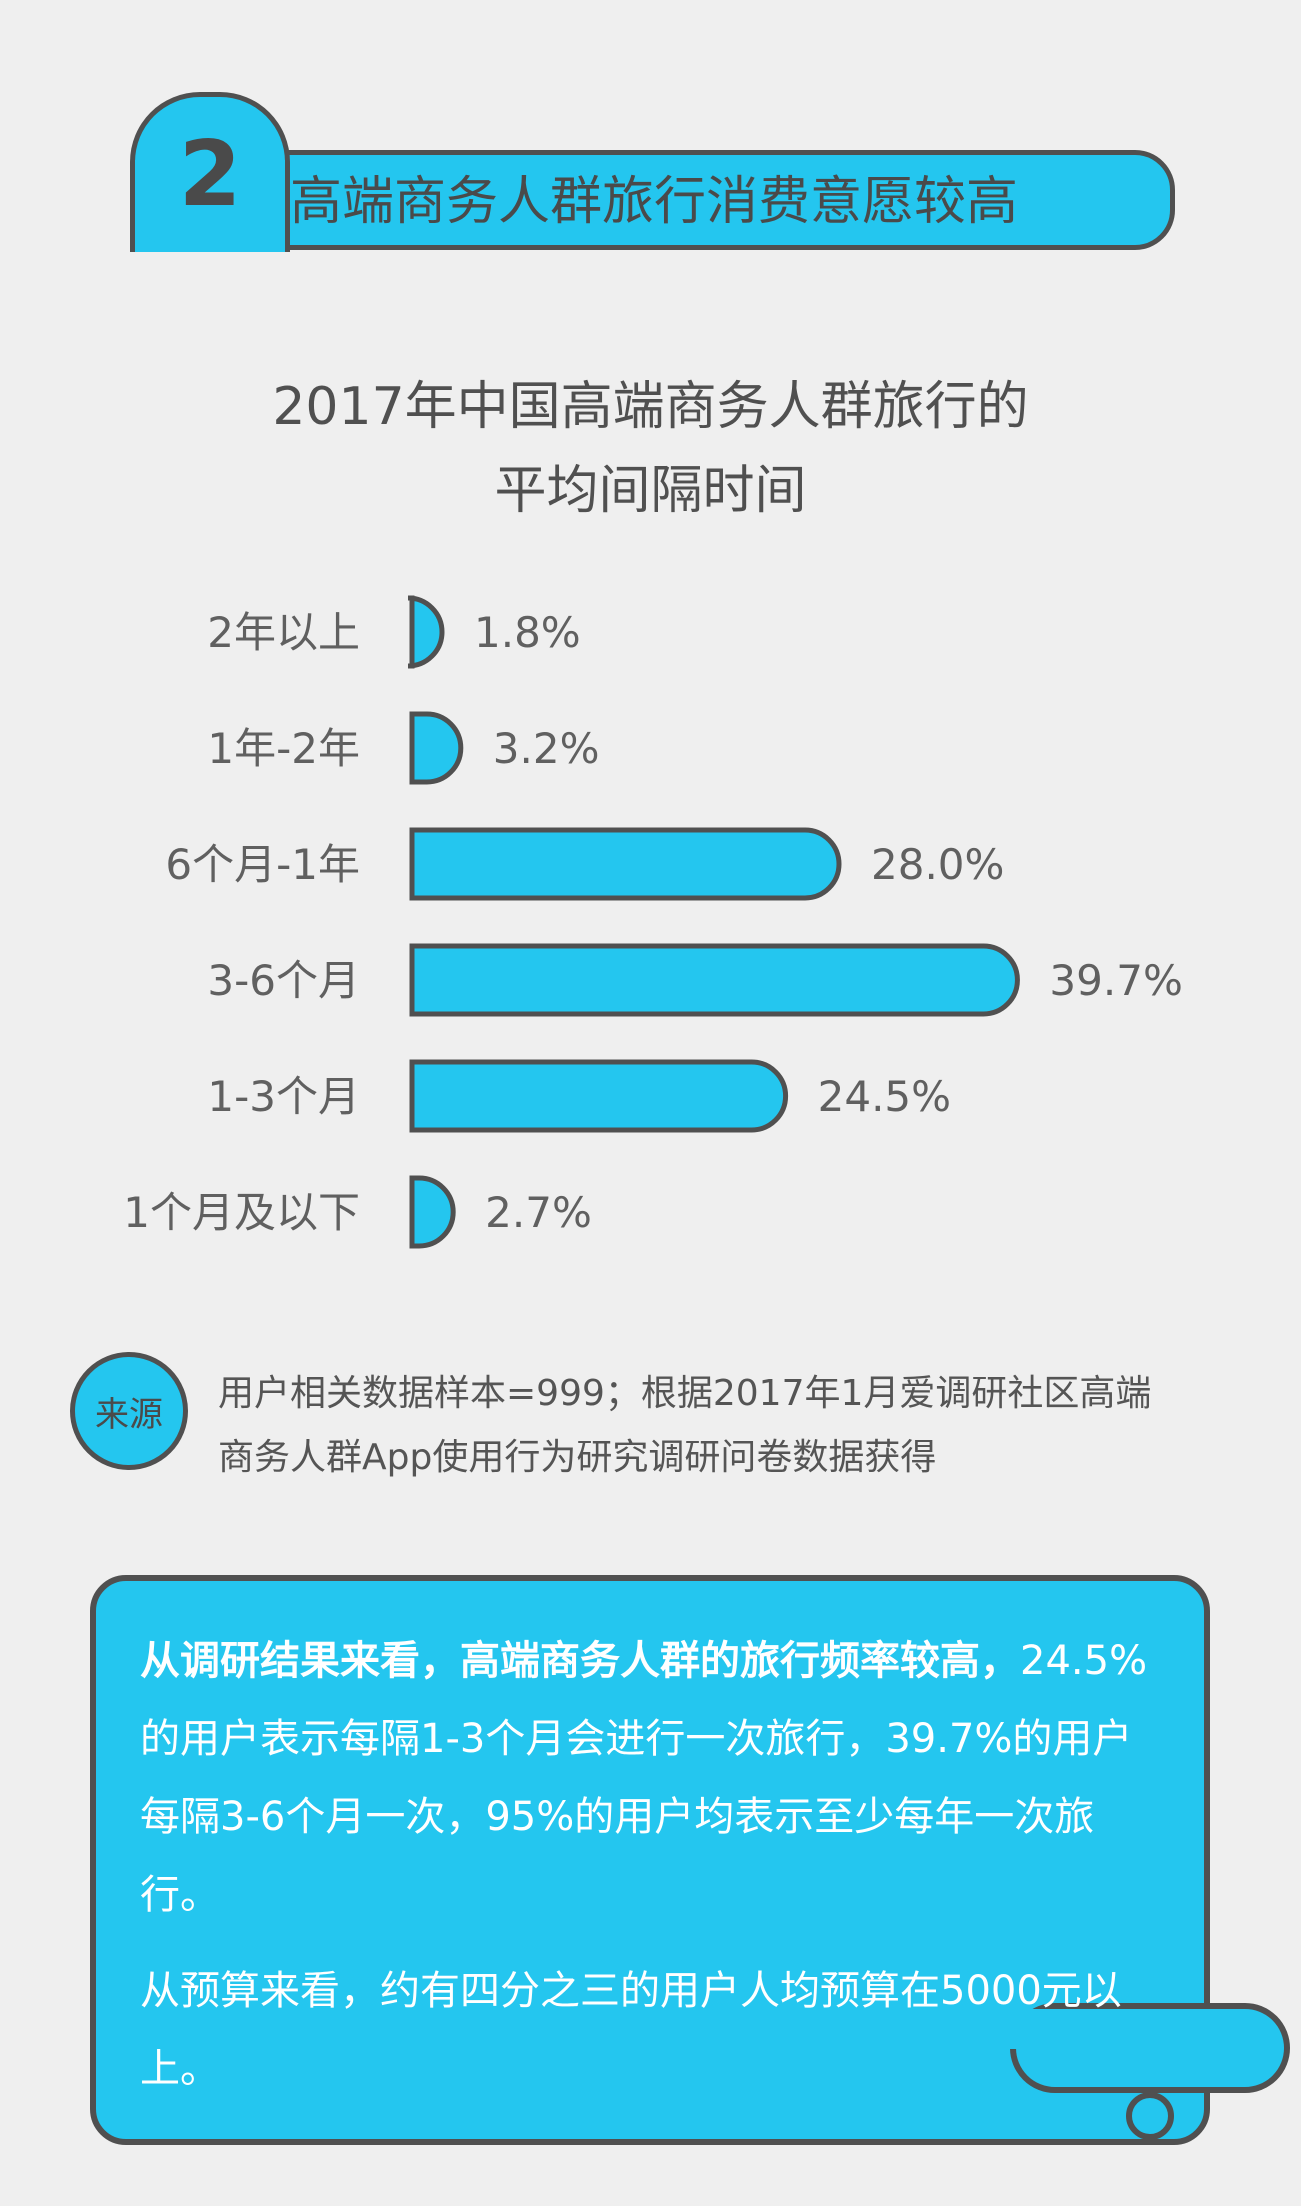  What do you see at coordinates (650, 449) in the screenshot?
I see `chart-title: 2017年中国高端商务人群旅行的 平均间隔时间` at bounding box center [650, 449].